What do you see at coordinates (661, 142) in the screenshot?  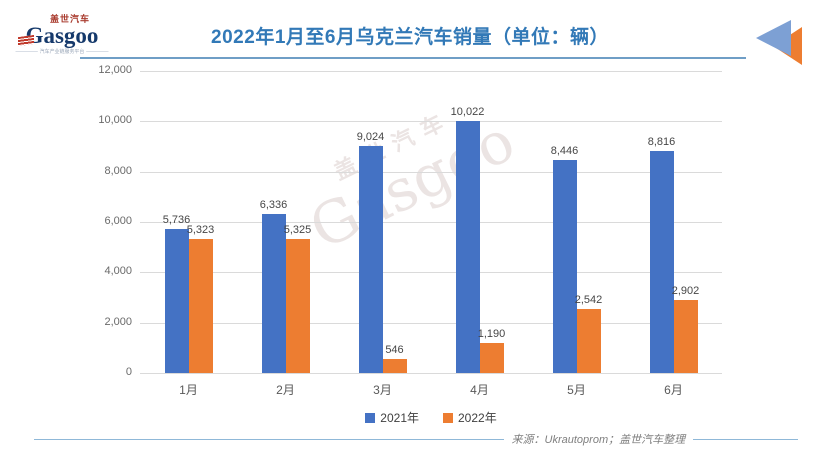 I see `bar-value-label: 8,816` at bounding box center [661, 142].